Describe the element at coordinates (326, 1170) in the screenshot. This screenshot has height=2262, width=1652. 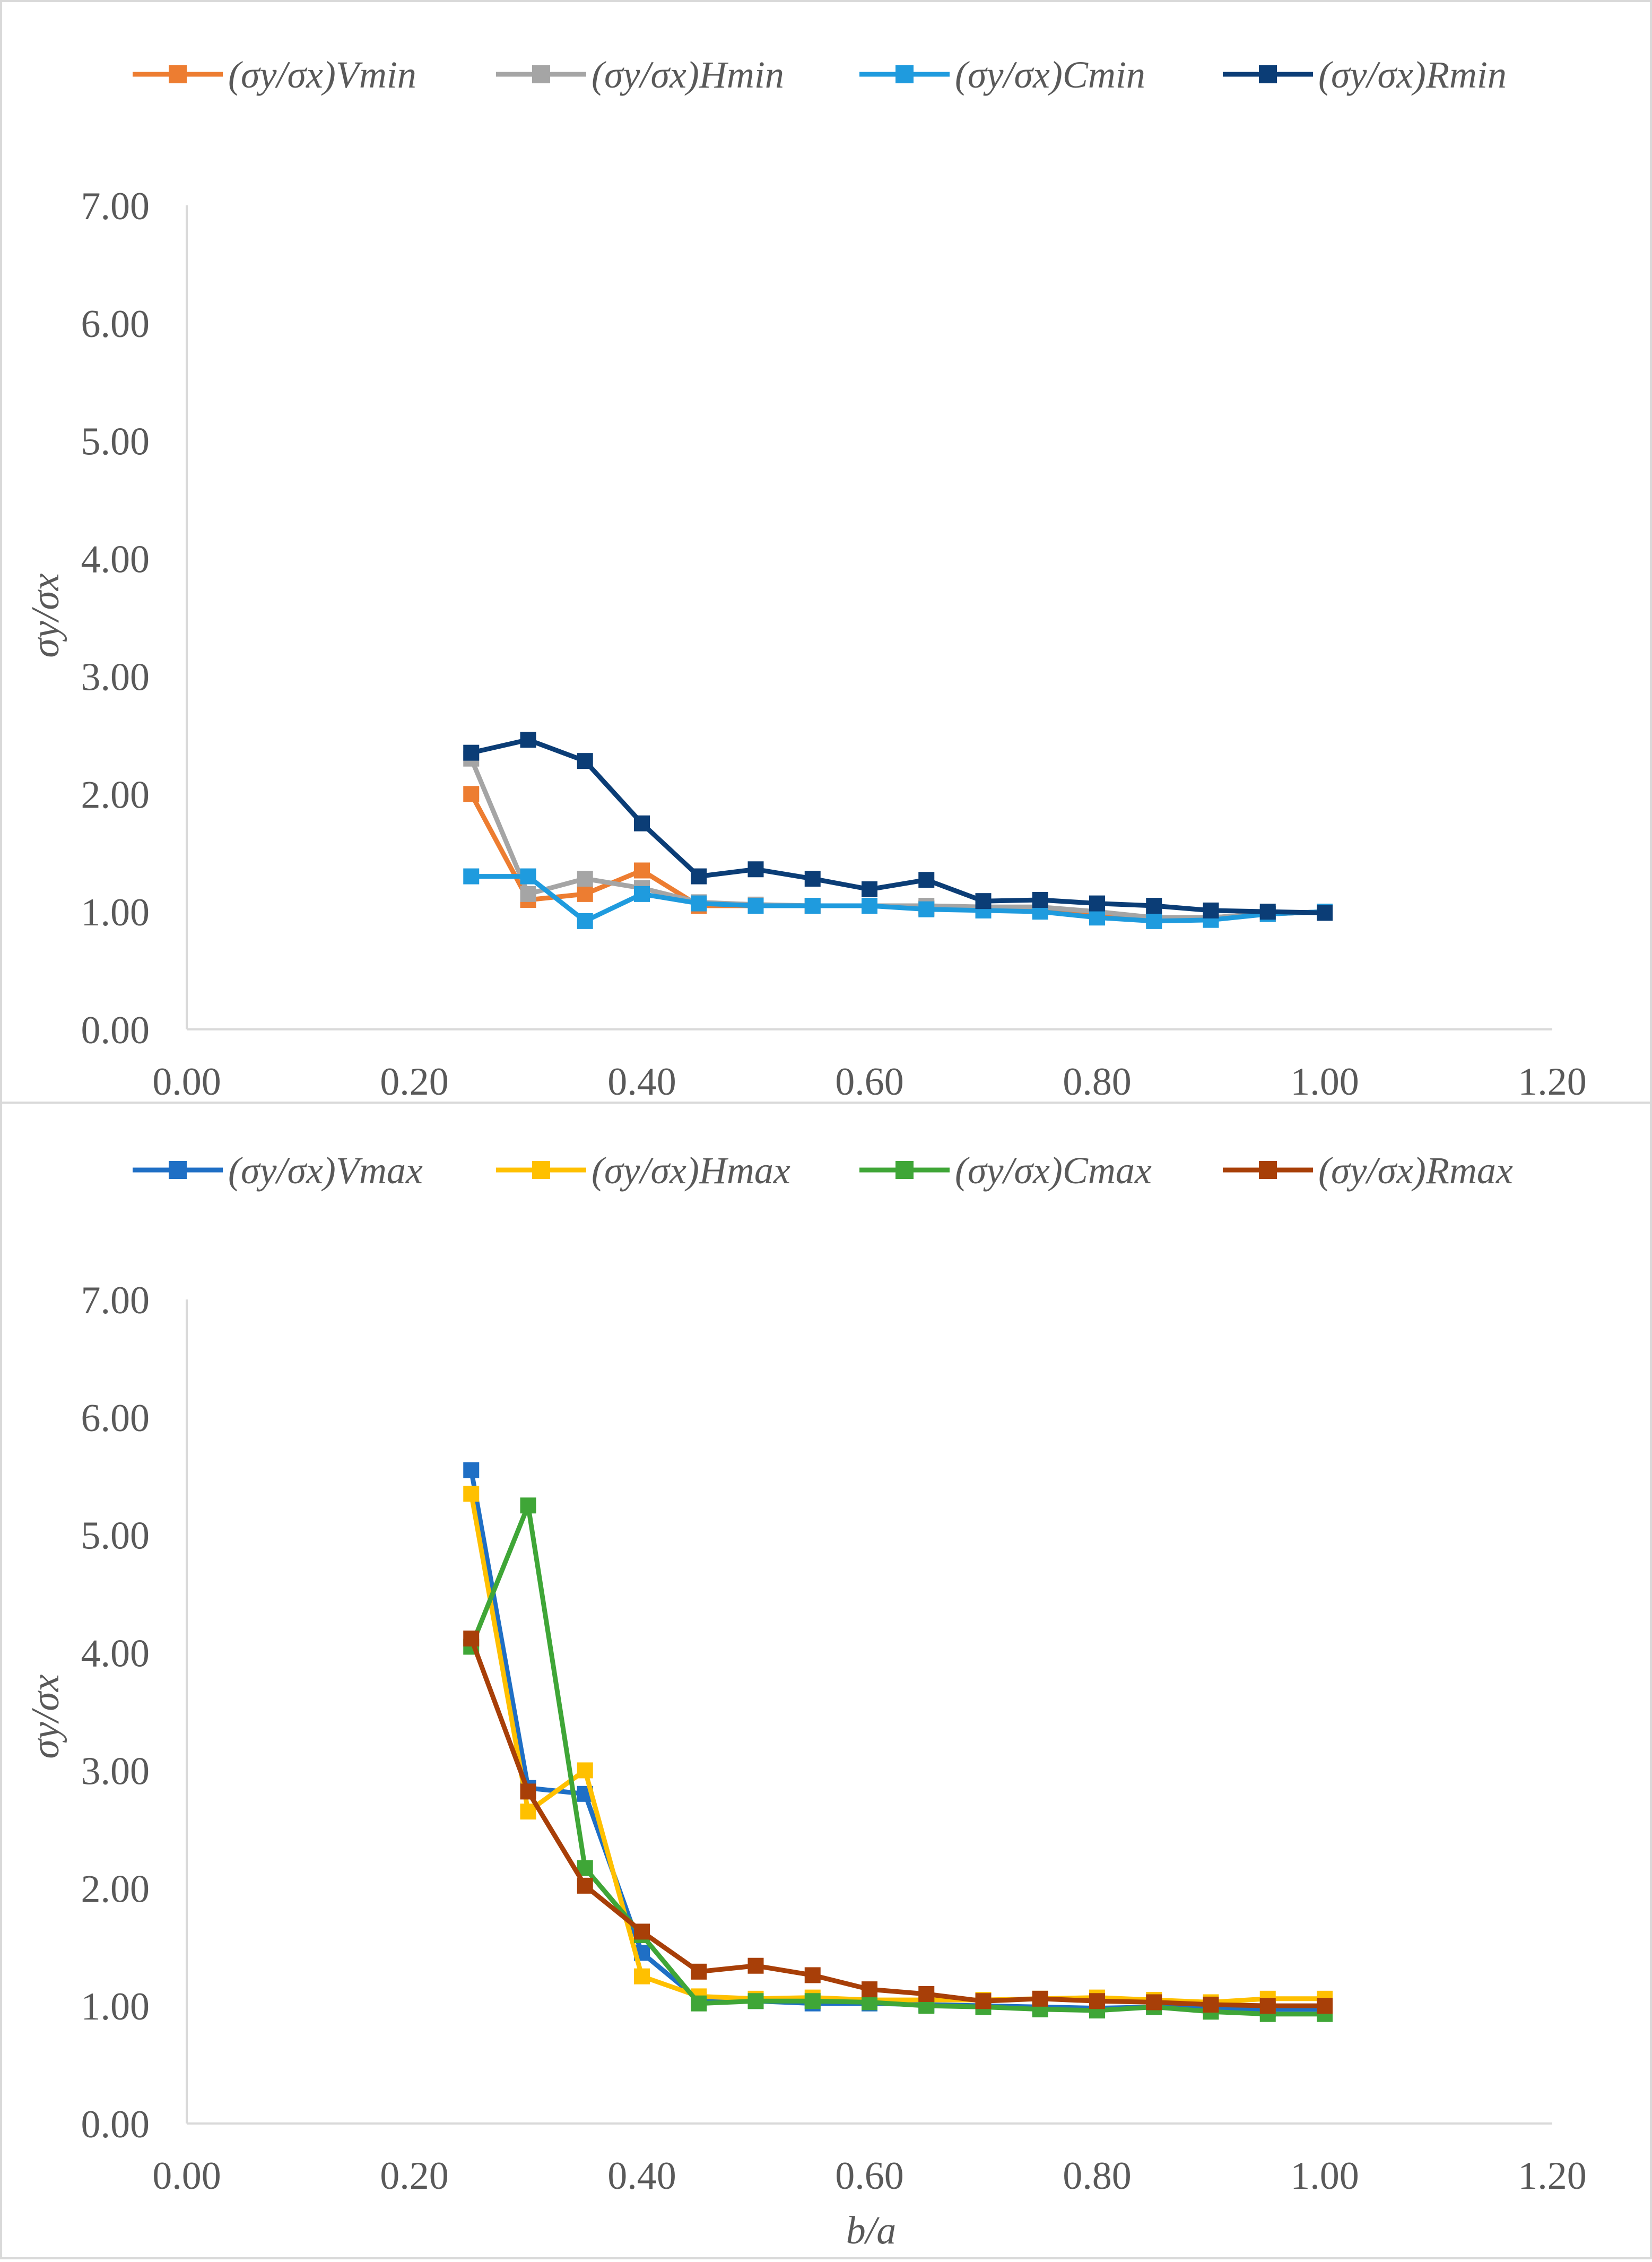
I see `legend-label: (σy/σx)Vmax` at that location.